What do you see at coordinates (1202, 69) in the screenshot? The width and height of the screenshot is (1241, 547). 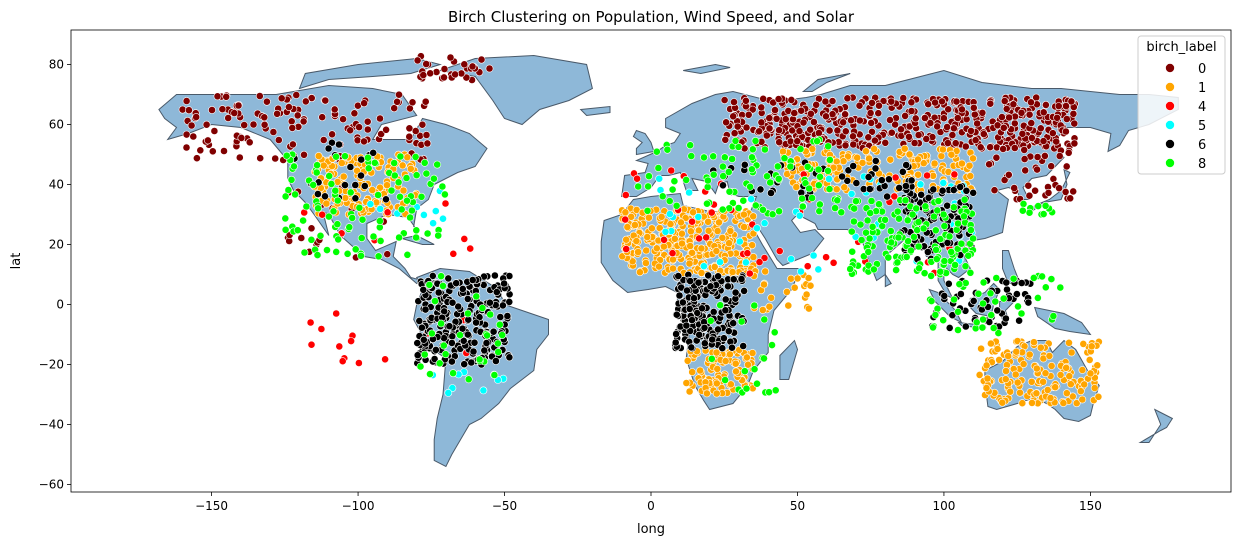 I see `legend-label-0: 0` at bounding box center [1202, 69].